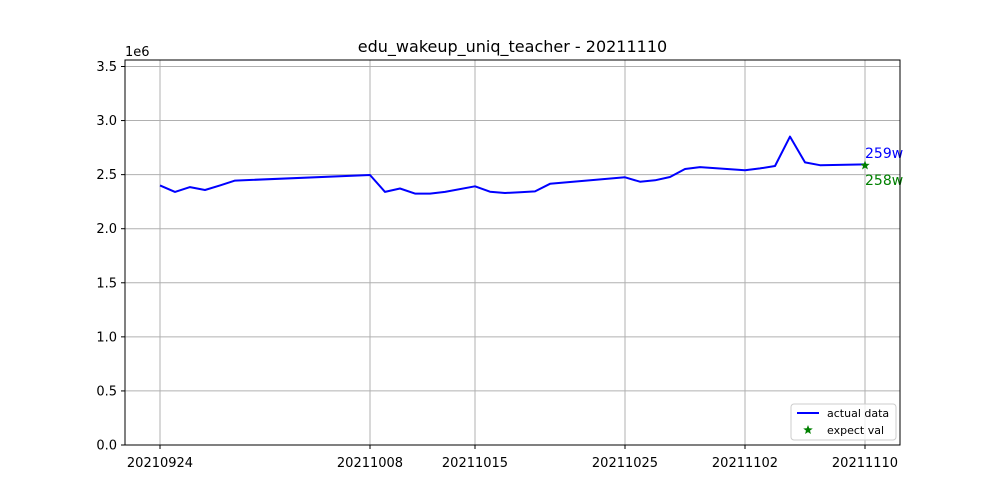 The height and width of the screenshot is (500, 1000). I want to click on chart-title: edu_wakeup_uniq_teacher - 20211110, so click(512, 47).